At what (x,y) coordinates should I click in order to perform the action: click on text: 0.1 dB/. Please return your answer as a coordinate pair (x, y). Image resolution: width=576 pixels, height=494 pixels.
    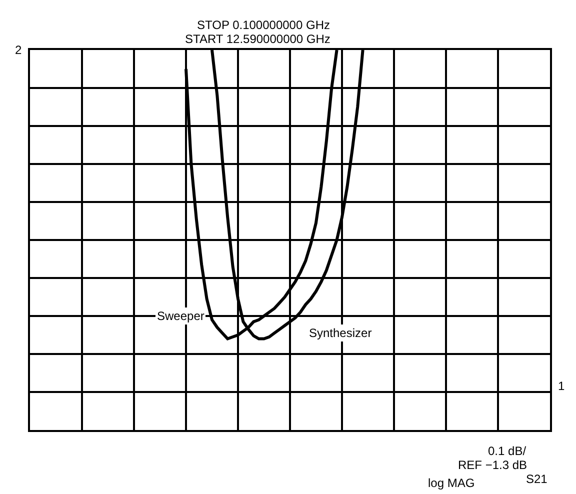
    Looking at the image, I should click on (507, 451).